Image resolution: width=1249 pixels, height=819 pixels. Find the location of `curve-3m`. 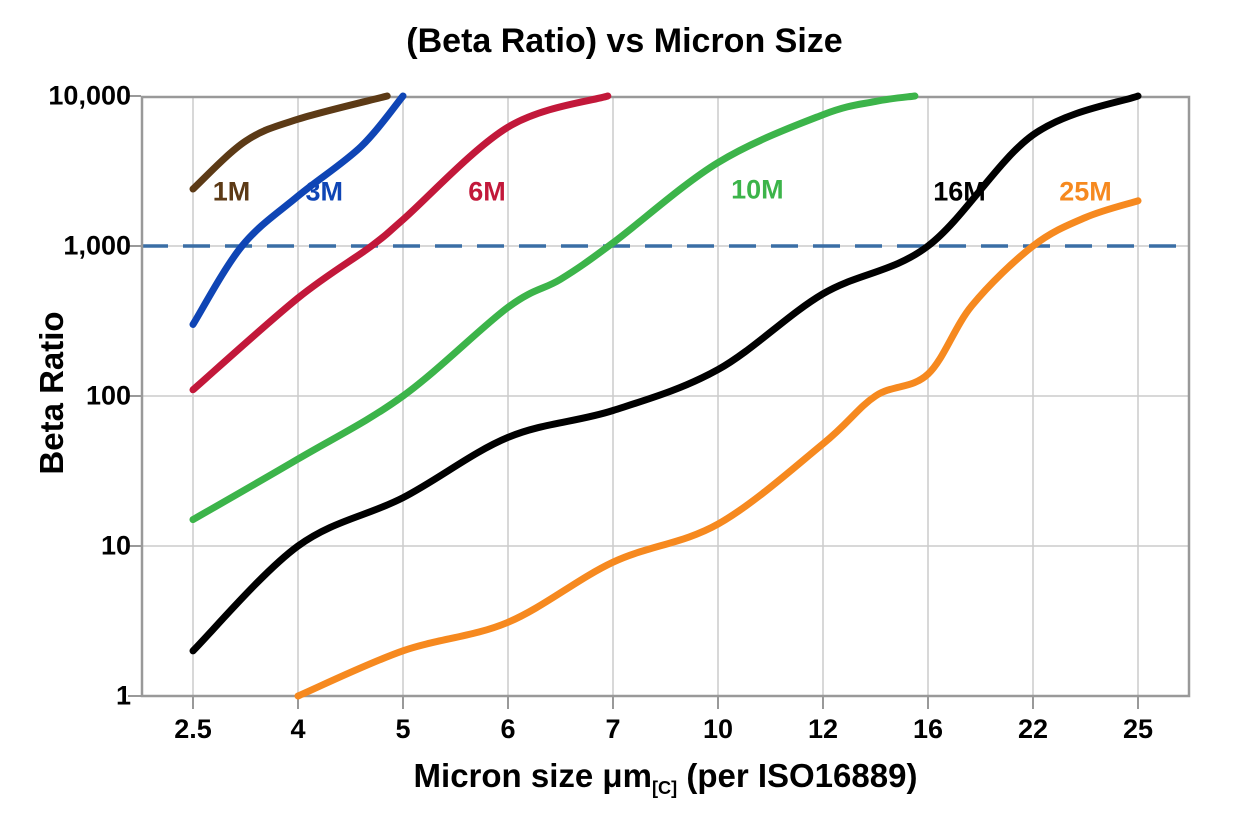

curve-3m is located at coordinates (298, 210).